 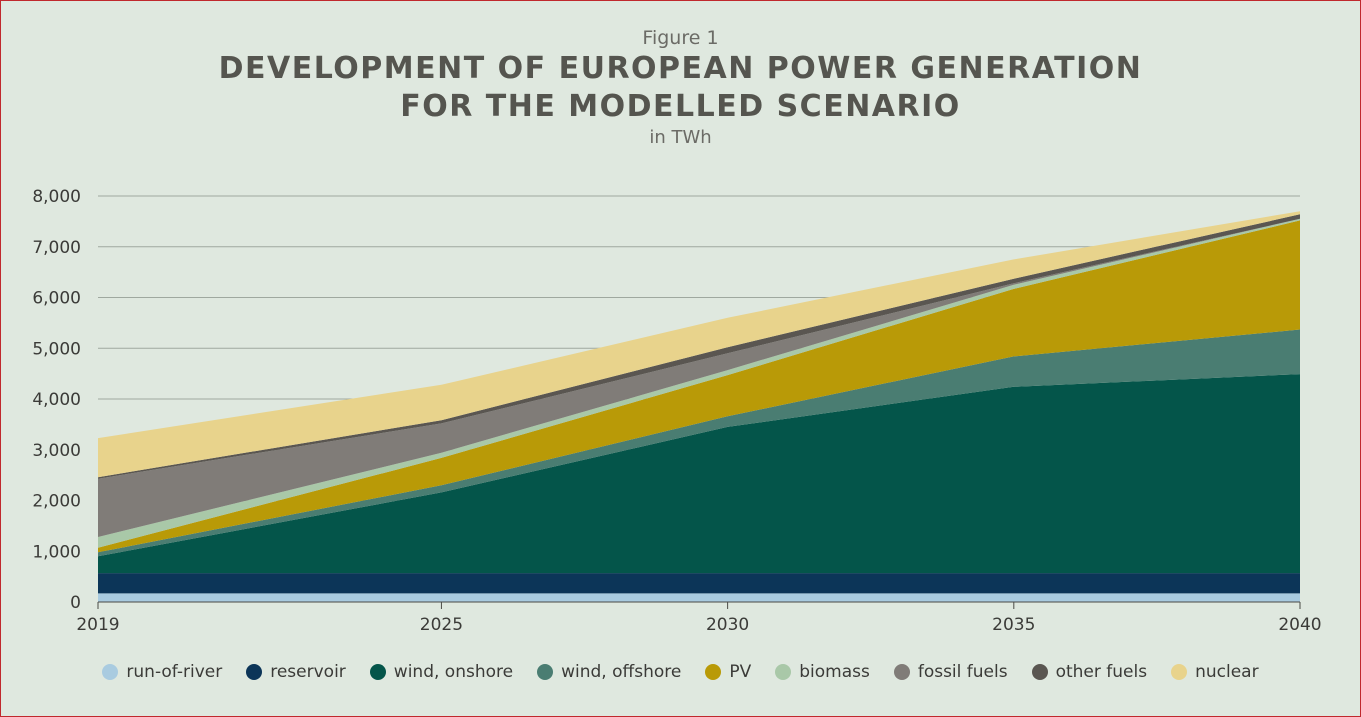 I want to click on legend-item: nuclear, so click(x=1215, y=672).